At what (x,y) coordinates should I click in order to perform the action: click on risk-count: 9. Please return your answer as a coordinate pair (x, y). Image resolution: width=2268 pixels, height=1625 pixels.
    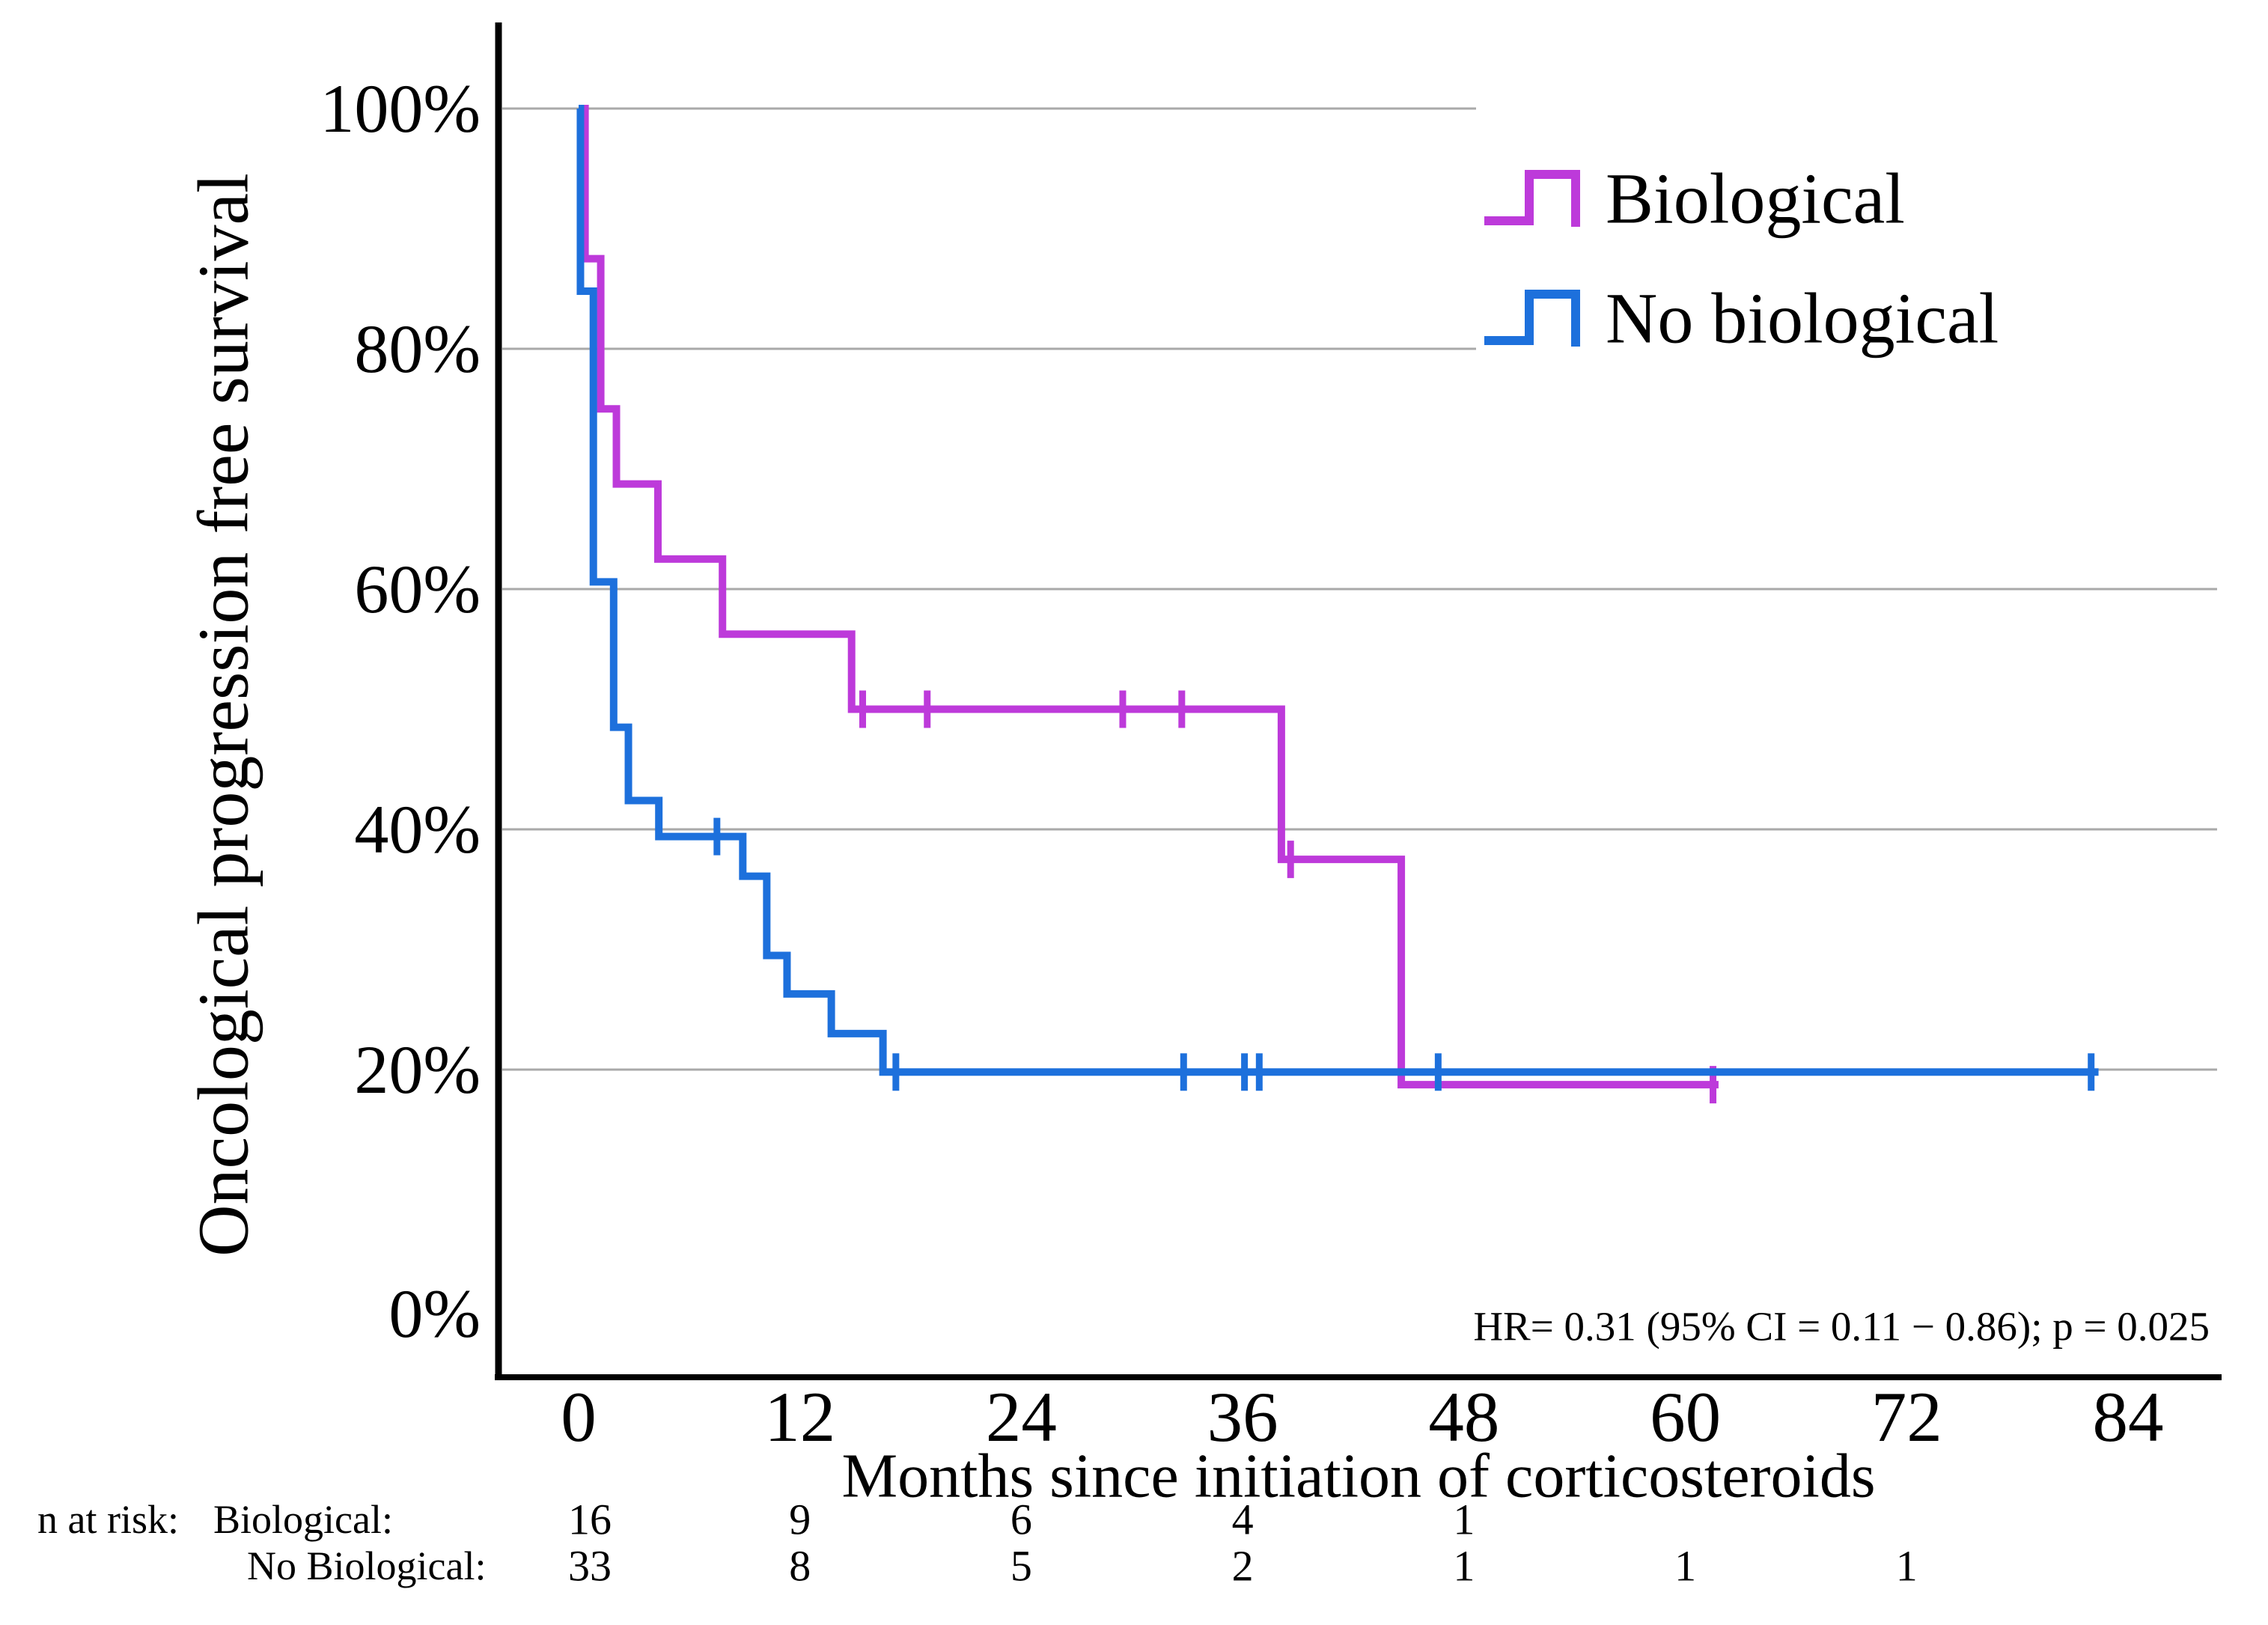
    Looking at the image, I should click on (800, 1520).